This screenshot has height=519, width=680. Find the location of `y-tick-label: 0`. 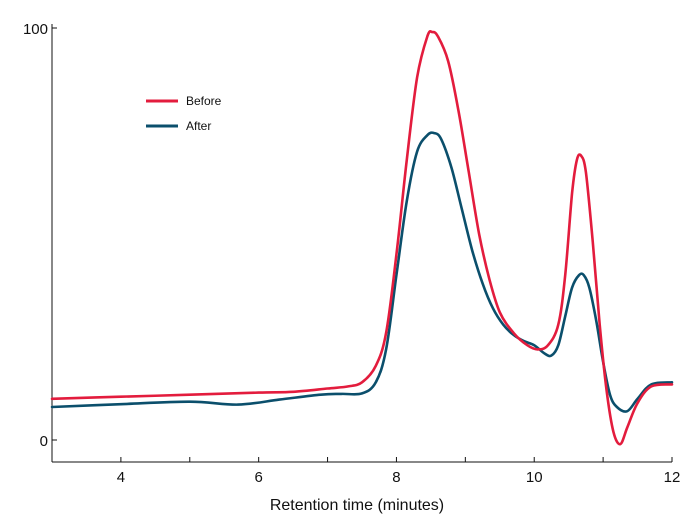

y-tick-label: 0 is located at coordinates (44, 441).